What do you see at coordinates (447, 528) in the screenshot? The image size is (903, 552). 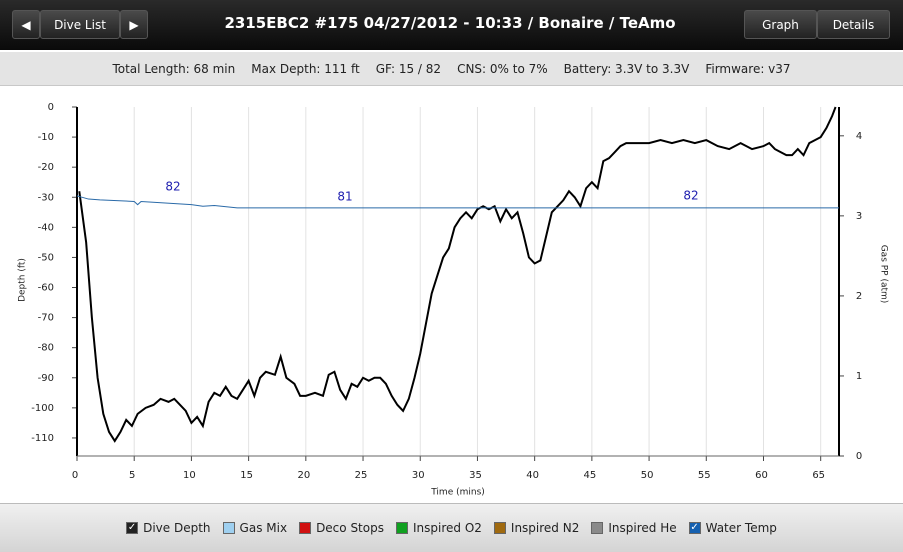 I see `legend-label: Inspired O2` at bounding box center [447, 528].